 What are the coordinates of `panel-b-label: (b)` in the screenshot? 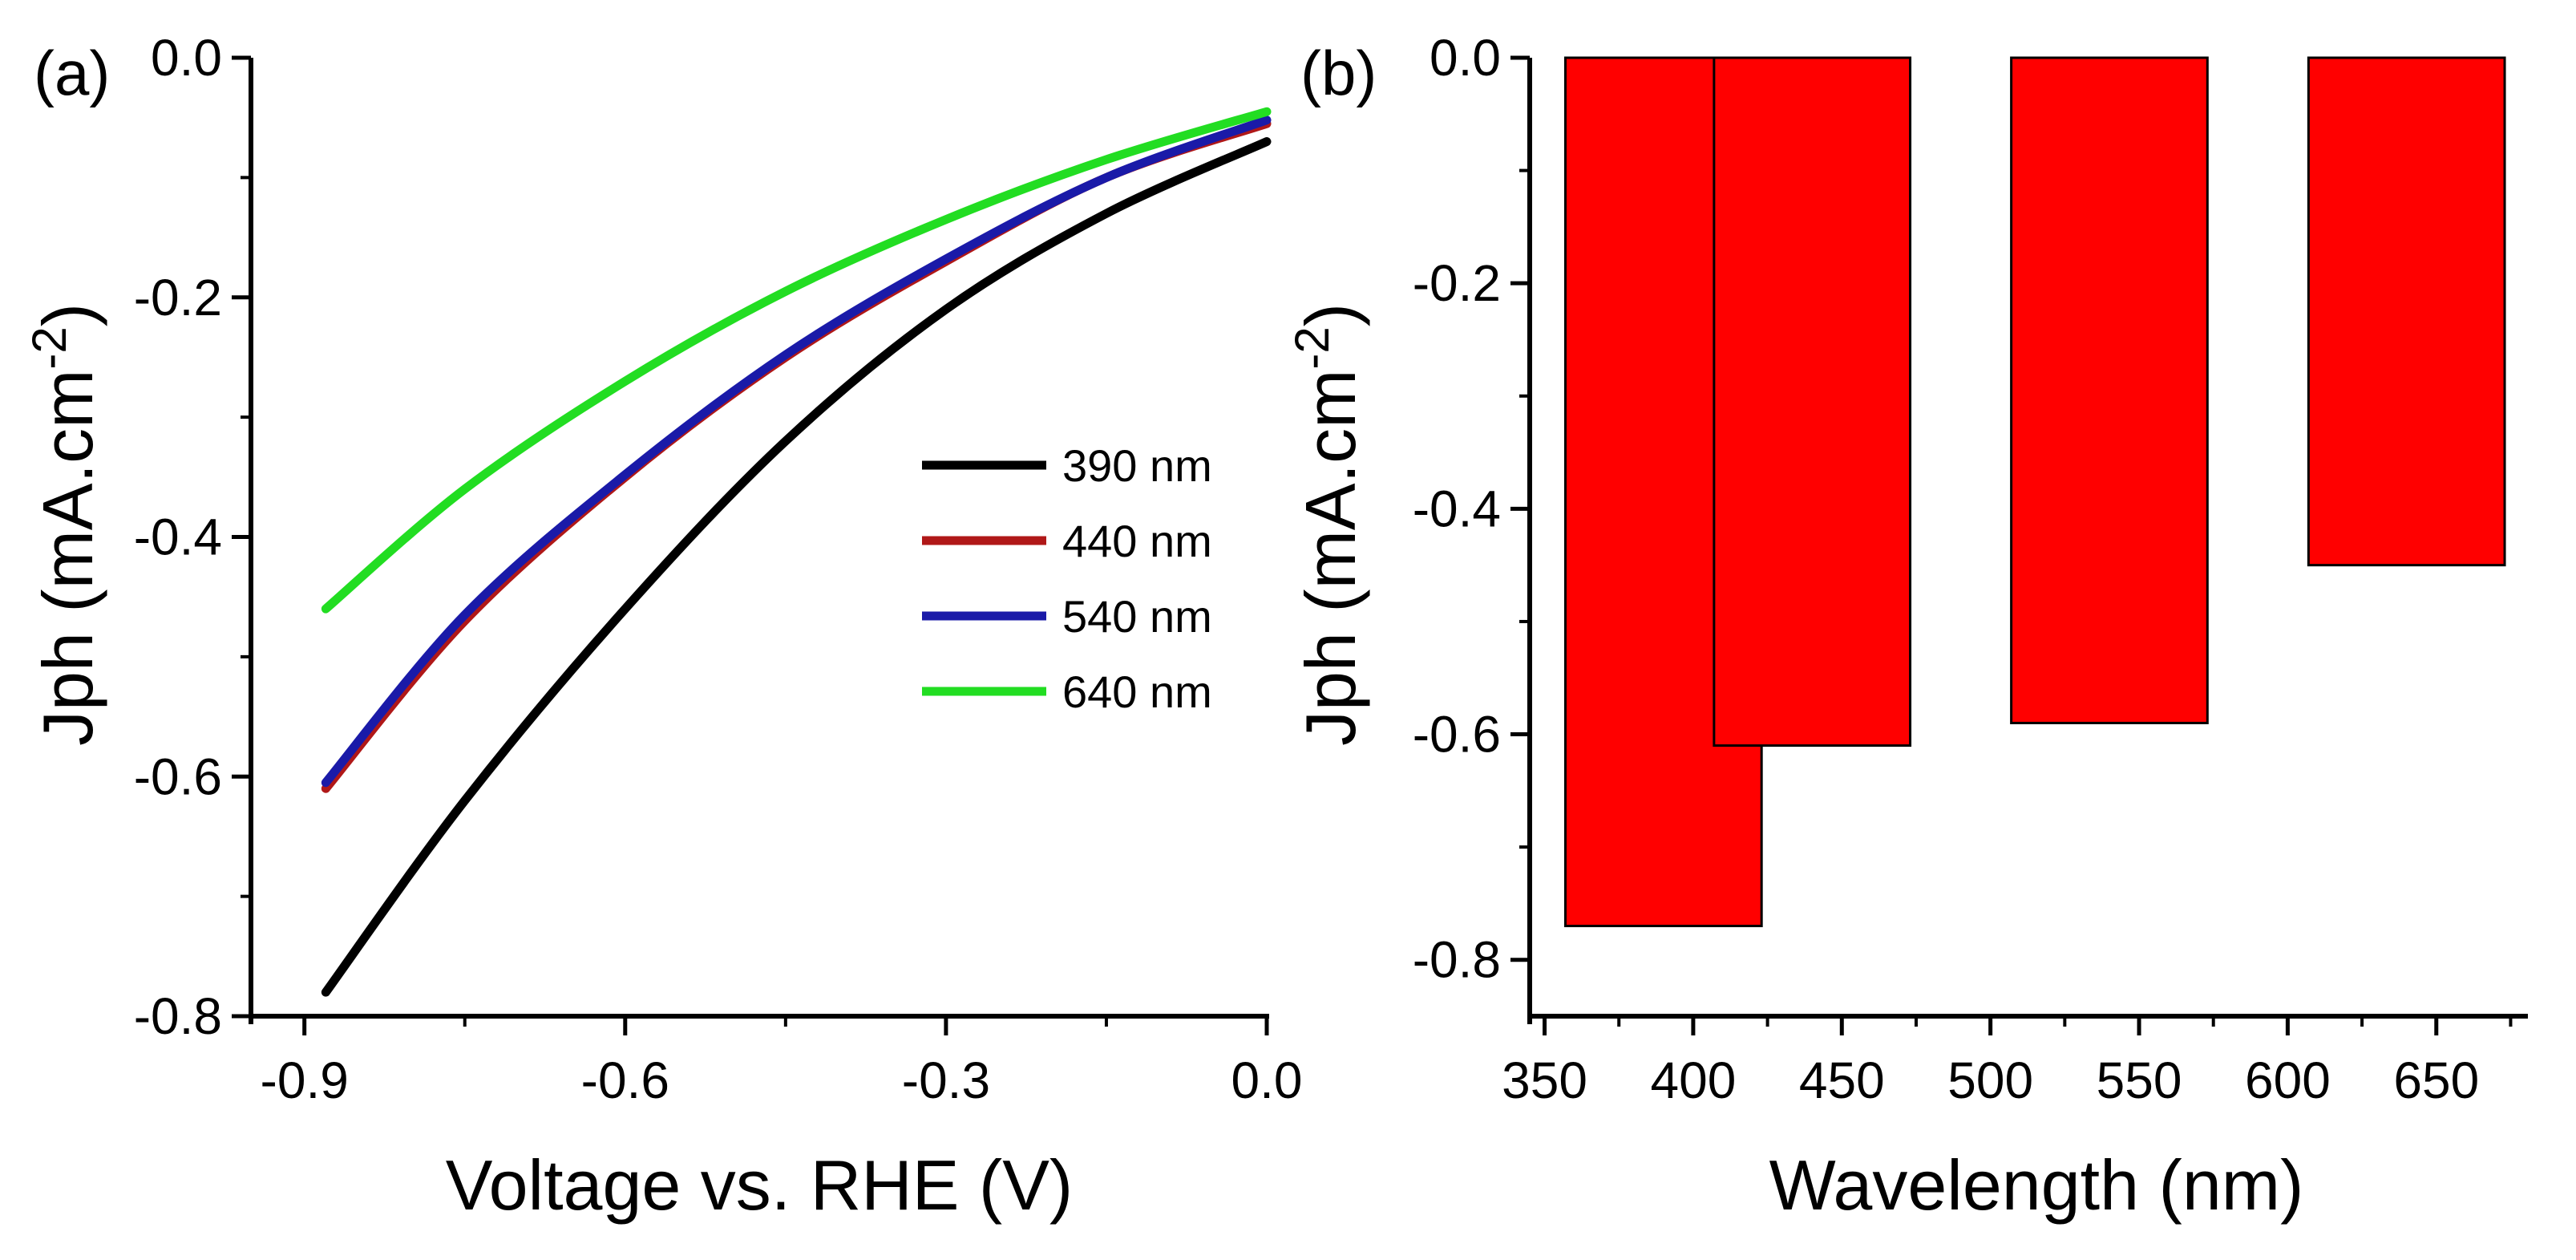 It's located at (1338, 73).